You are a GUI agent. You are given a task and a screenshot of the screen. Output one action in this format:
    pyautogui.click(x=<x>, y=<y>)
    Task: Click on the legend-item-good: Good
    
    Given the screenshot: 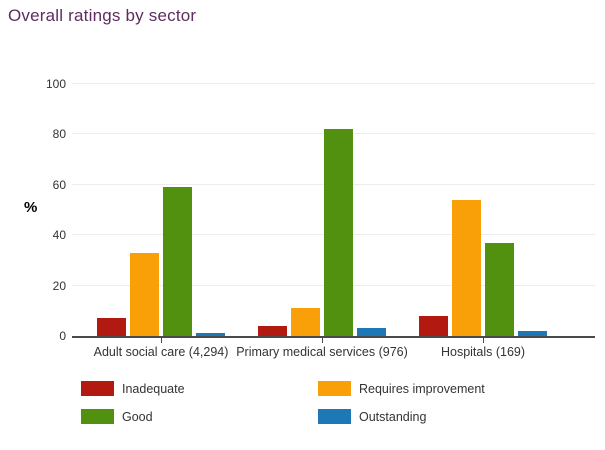 What is the action you would take?
    pyautogui.click(x=199, y=416)
    